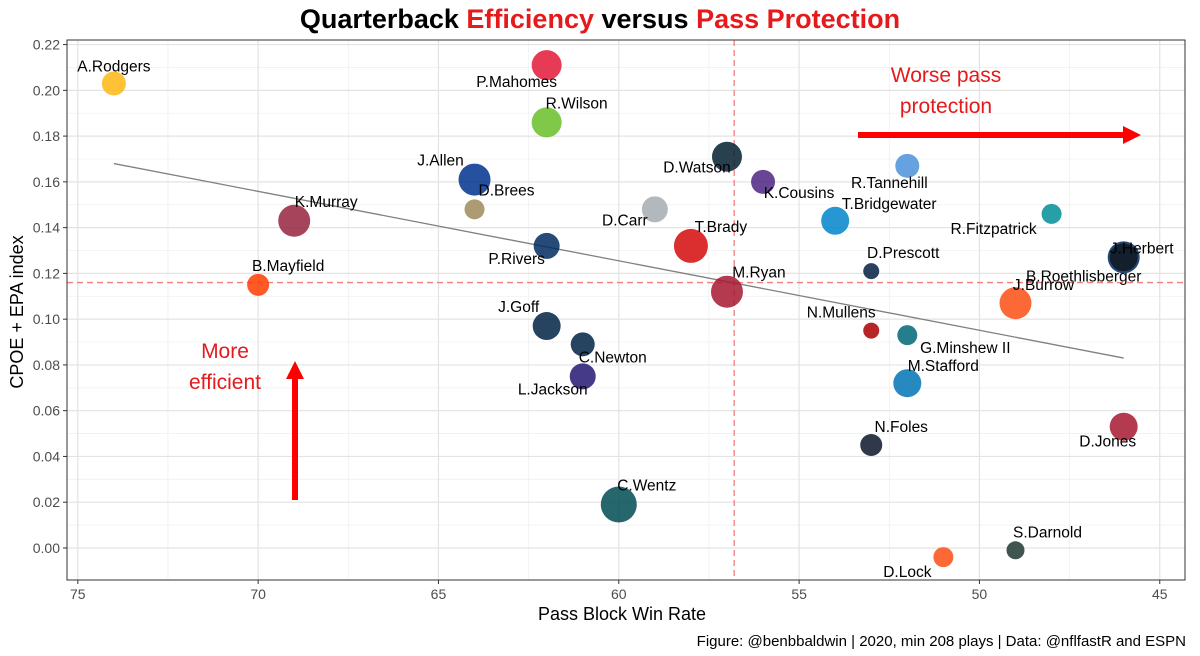 Image resolution: width=1200 pixels, height=656 pixels. I want to click on point-d-prescott, so click(871, 271).